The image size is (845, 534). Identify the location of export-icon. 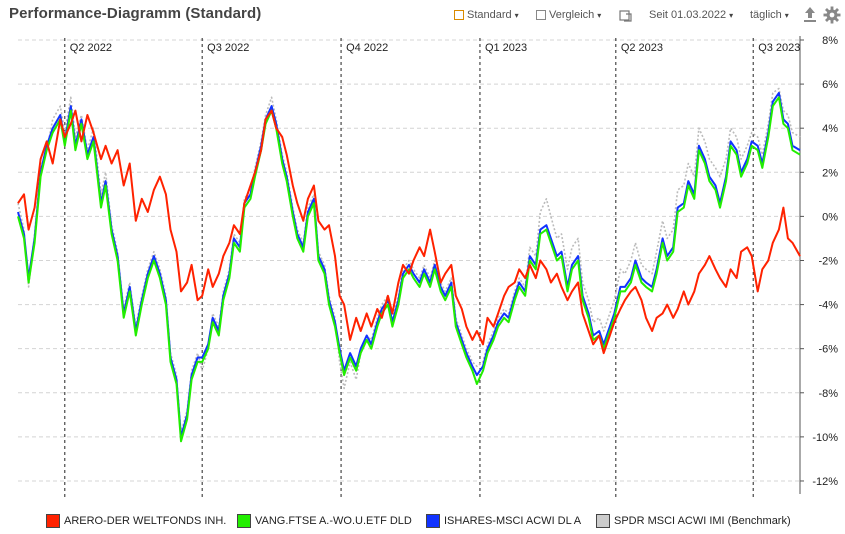
(810, 14).